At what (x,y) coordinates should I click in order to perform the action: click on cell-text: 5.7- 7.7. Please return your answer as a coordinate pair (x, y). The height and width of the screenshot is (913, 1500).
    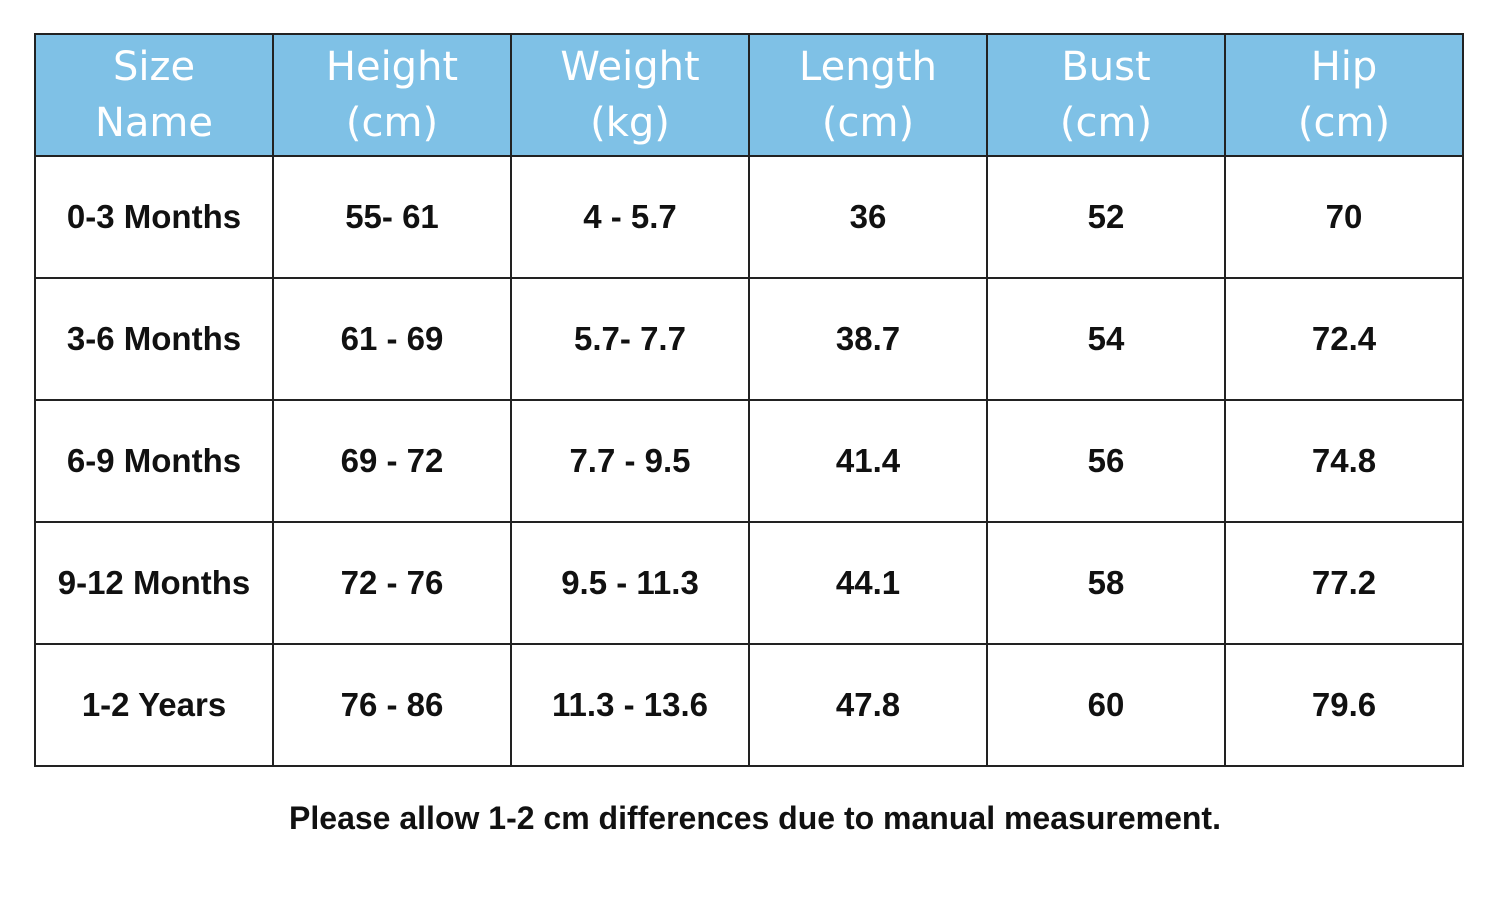
    Looking at the image, I should click on (630, 338).